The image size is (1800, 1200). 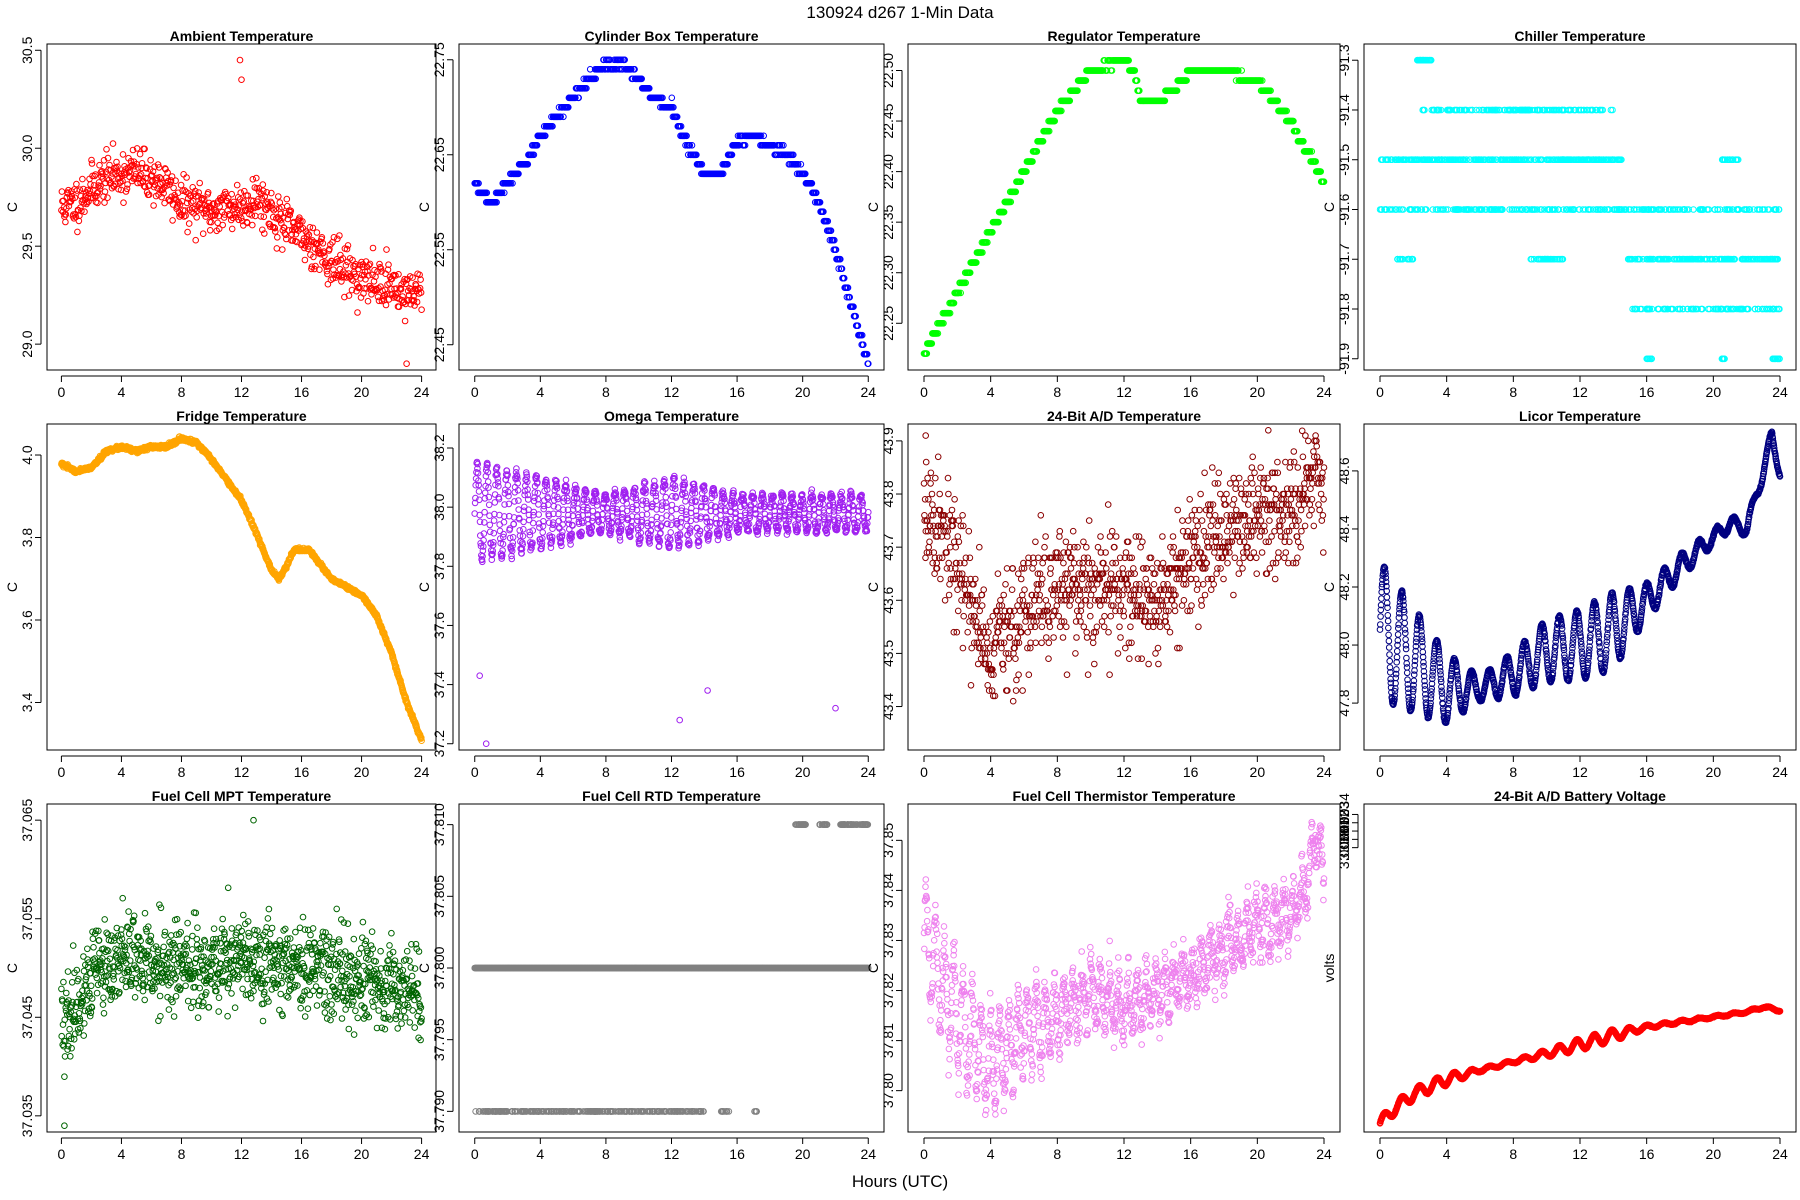 I want to click on y-tick-label: 22.50, so click(x=888, y=70).